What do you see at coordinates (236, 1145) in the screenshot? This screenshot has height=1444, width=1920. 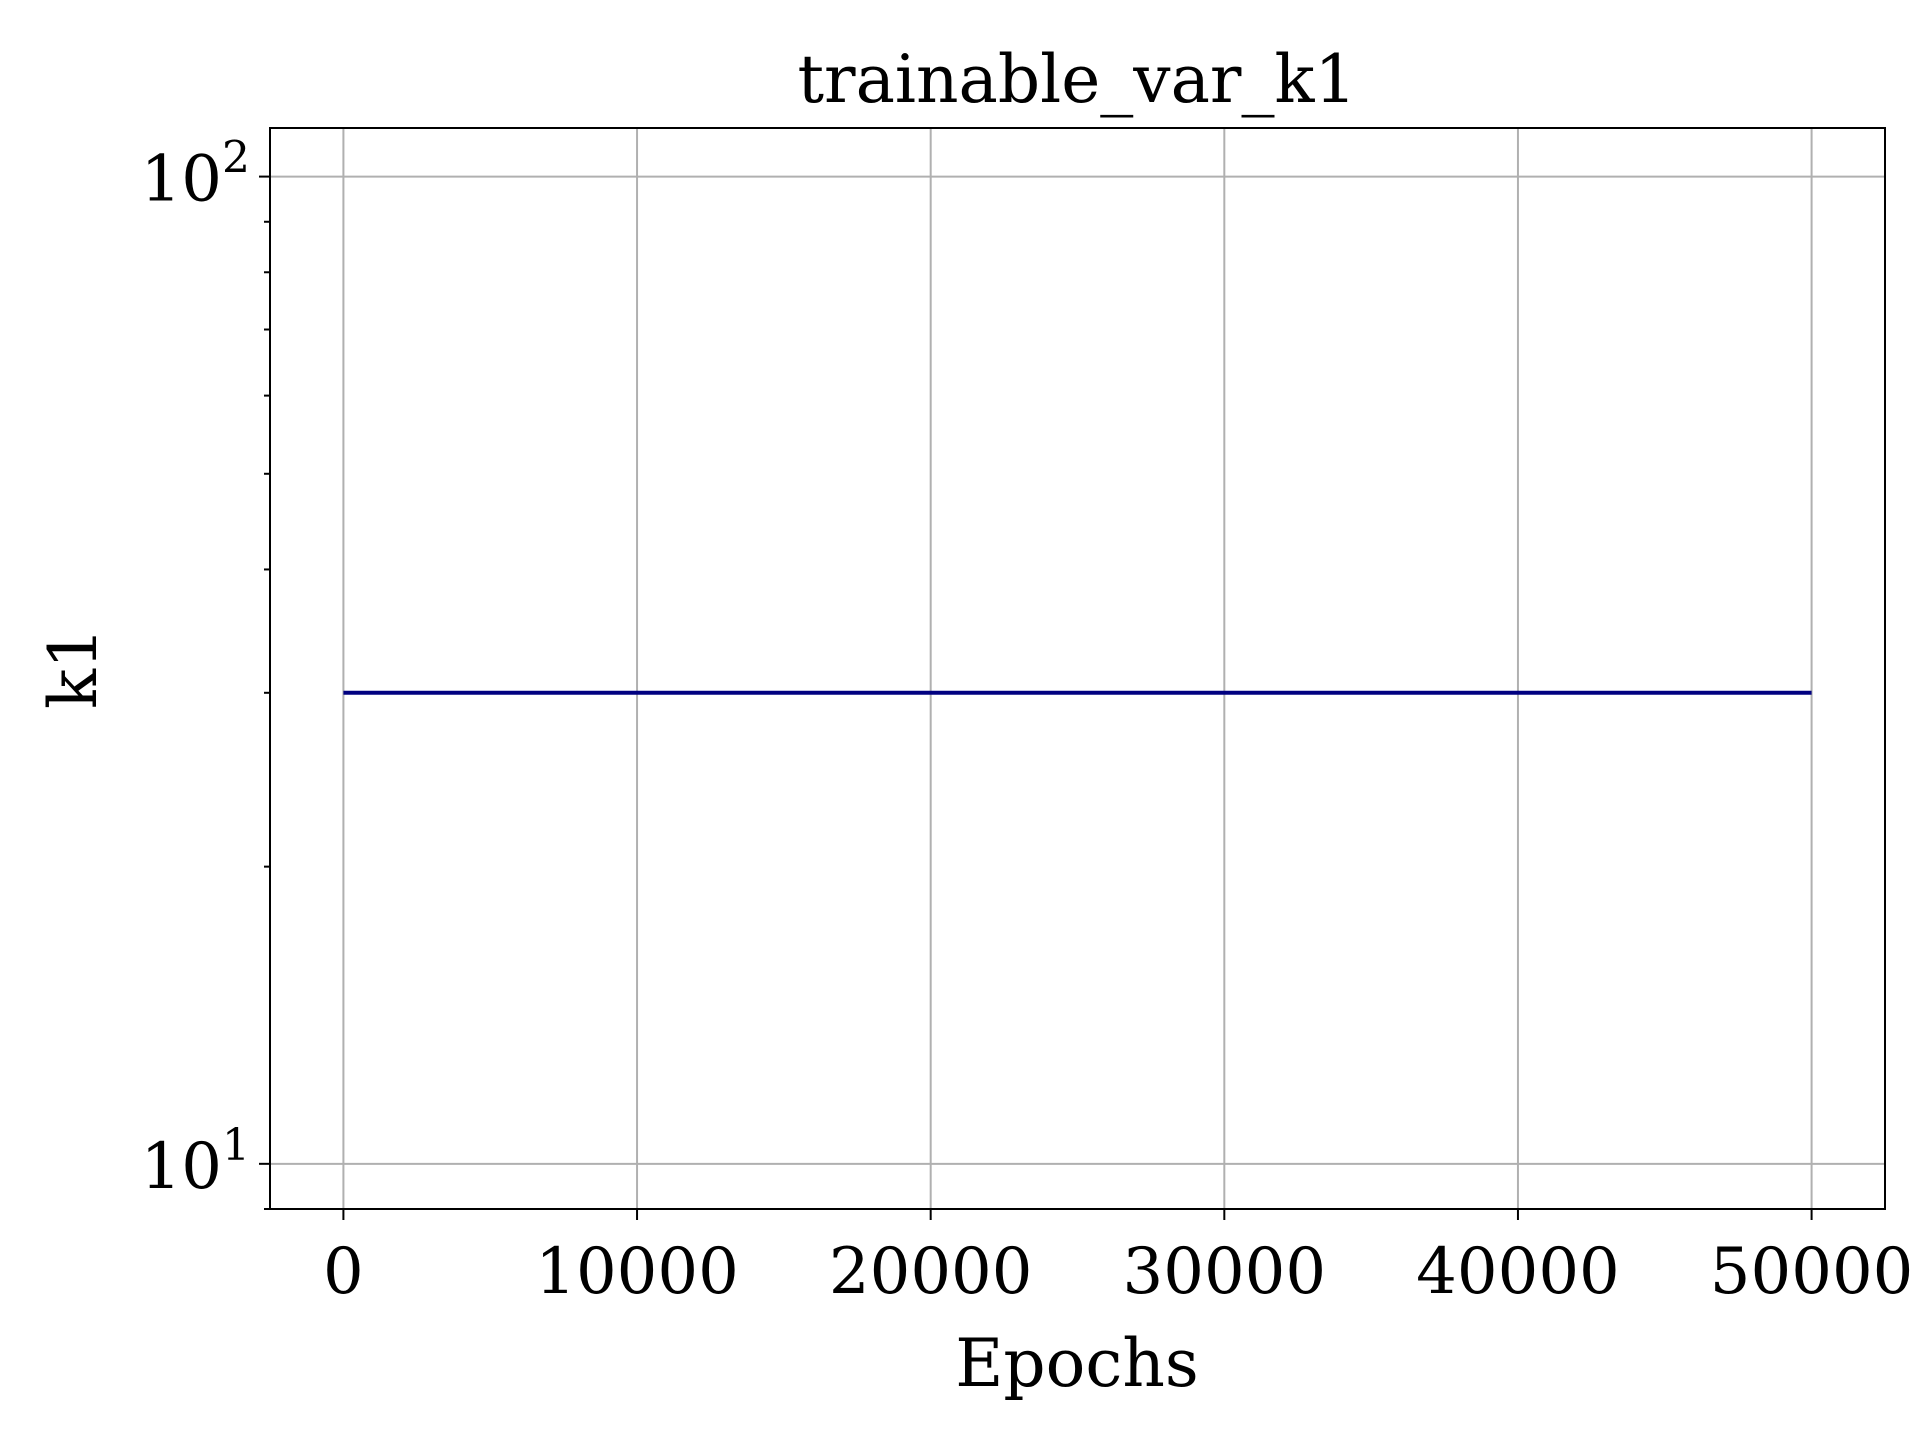 I see `y-tick-label-exponent: 1` at bounding box center [236, 1145].